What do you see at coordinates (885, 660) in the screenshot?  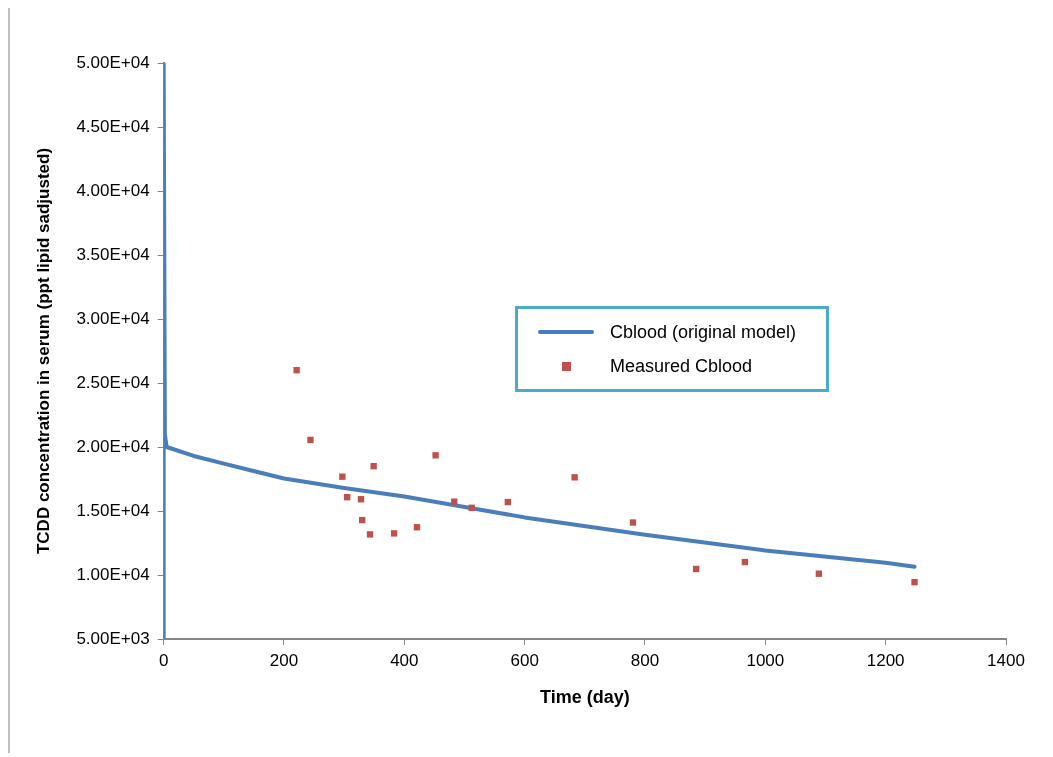 I see `x-tick-label: 1200` at bounding box center [885, 660].